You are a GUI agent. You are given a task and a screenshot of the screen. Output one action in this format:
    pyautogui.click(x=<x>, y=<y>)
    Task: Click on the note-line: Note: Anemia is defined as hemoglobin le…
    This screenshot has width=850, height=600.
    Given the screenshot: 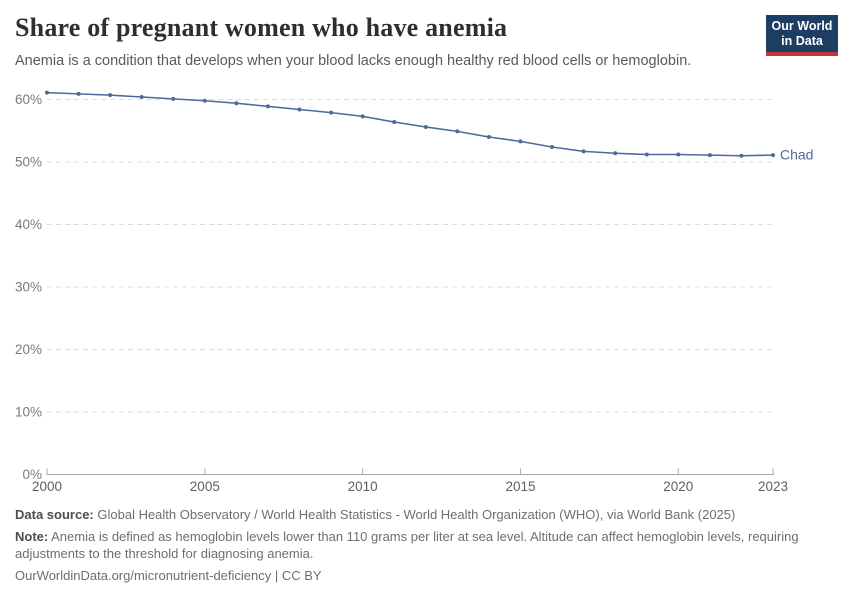 What is the action you would take?
    pyautogui.click(x=415, y=545)
    